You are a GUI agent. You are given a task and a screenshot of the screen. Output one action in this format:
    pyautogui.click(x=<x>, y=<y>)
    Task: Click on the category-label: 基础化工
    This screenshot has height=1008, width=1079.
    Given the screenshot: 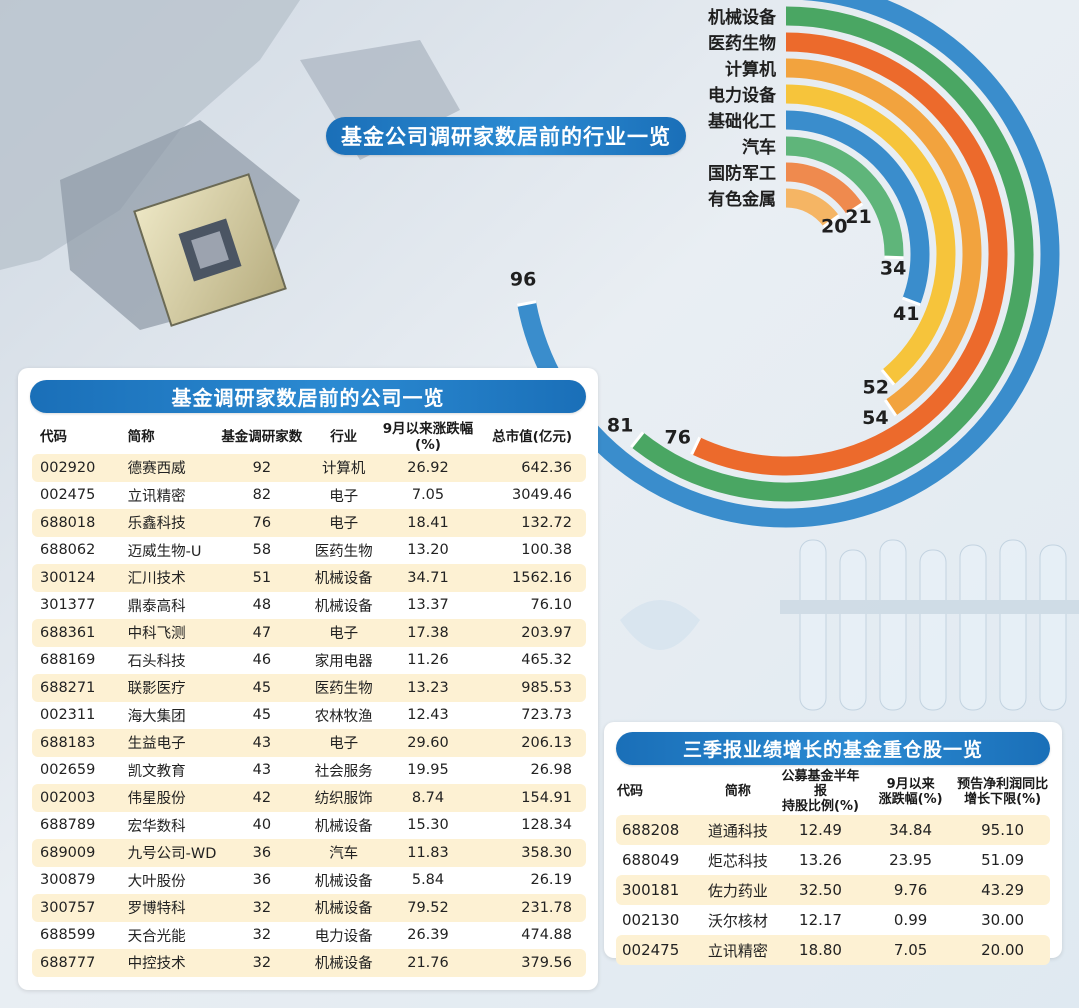 What is the action you would take?
    pyautogui.click(x=741, y=121)
    